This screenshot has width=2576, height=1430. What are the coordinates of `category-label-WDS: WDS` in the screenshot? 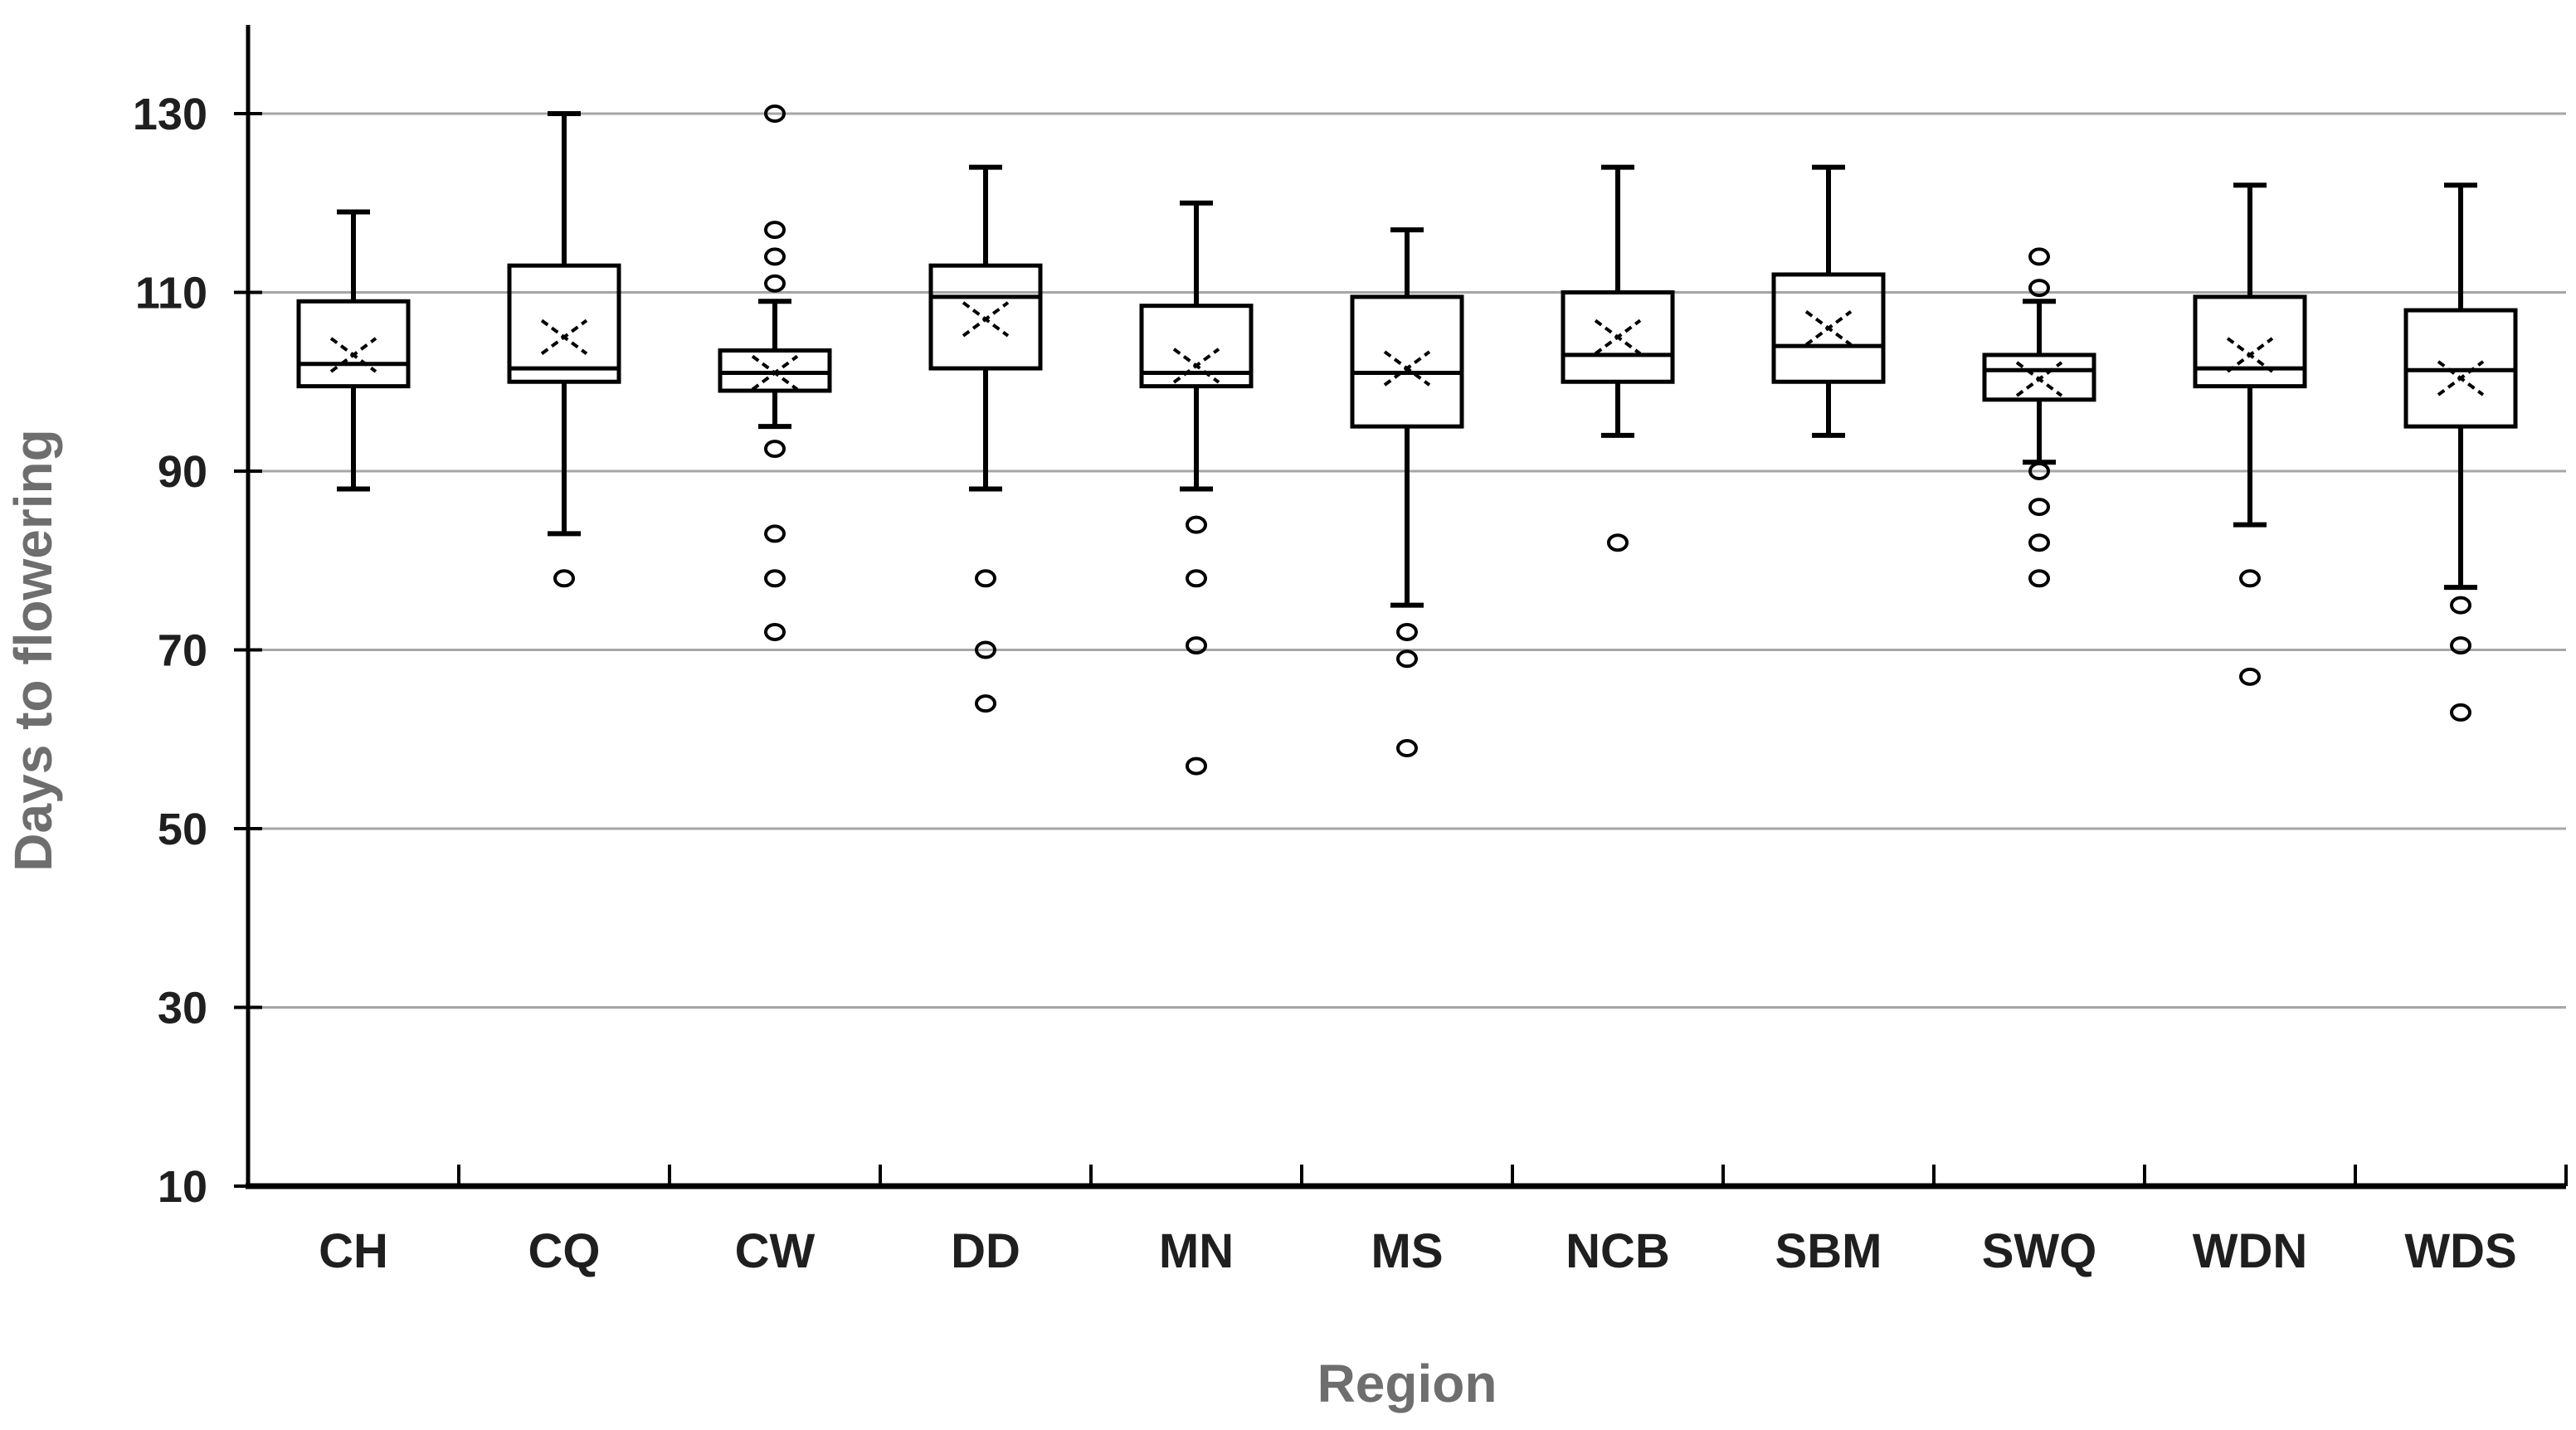 It's located at (2460, 1251).